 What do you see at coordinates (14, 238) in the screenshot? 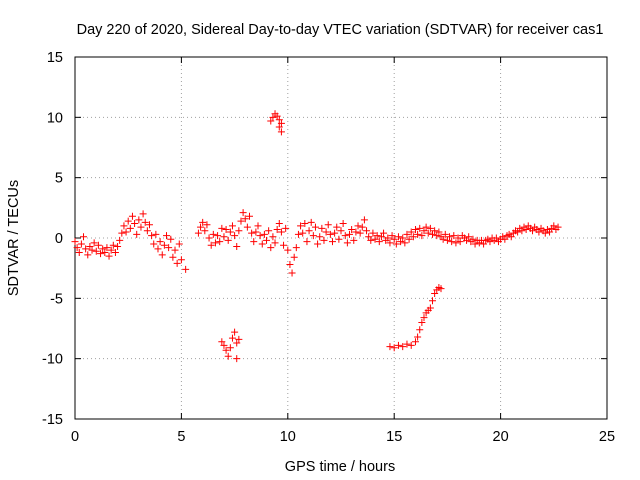
I see `y-axis-label: SDTVAR / TECUs` at bounding box center [14, 238].